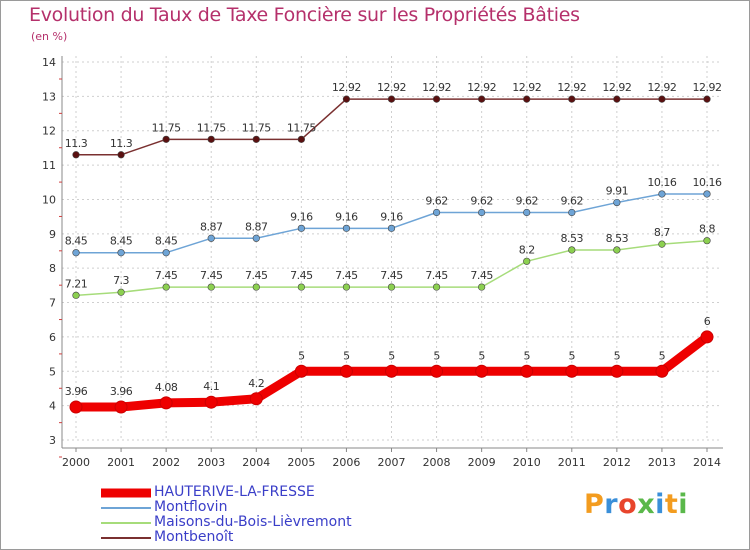  I want to click on x-tick-label: 2013, so click(662, 462).